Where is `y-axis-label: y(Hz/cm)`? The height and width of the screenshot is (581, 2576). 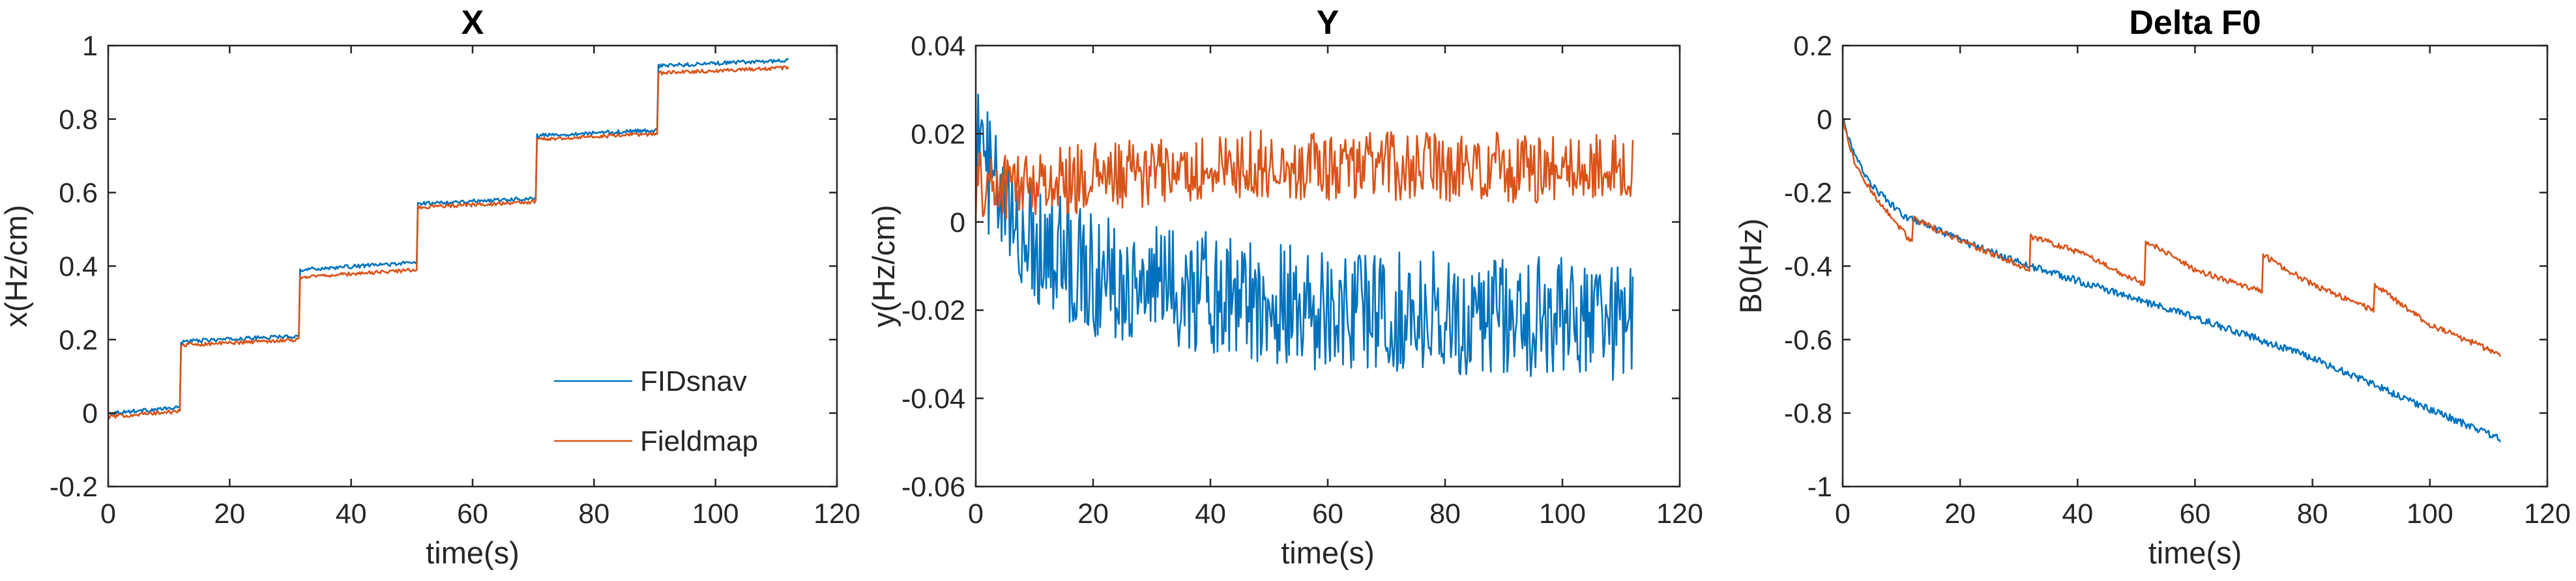 y-axis-label: y(Hz/cm) is located at coordinates (884, 266).